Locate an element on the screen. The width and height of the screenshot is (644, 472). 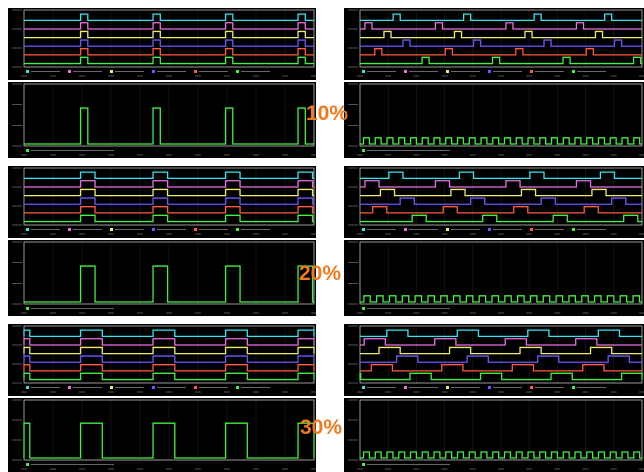
row-30-right-bottom-chart is located at coordinates (494, 435).